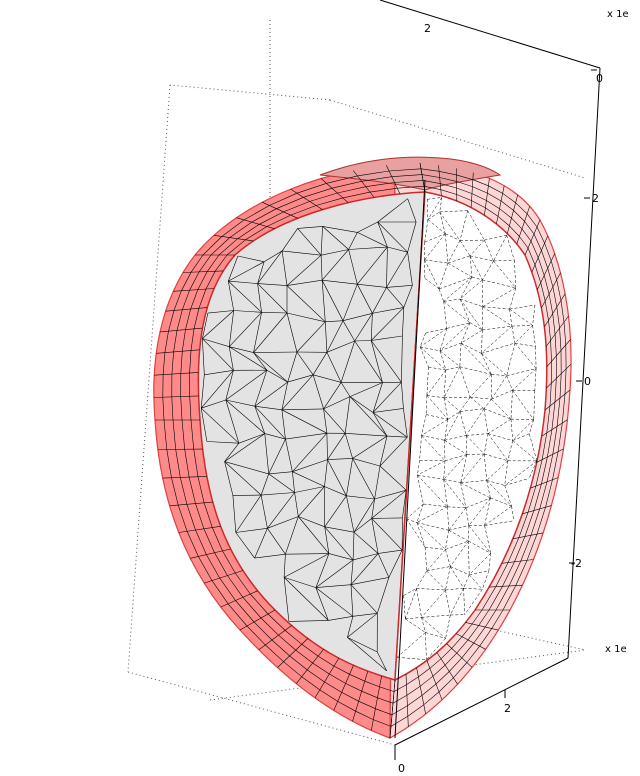 The height and width of the screenshot is (776, 640). I want to click on right-scale-label: x 1e, so click(616, 649).